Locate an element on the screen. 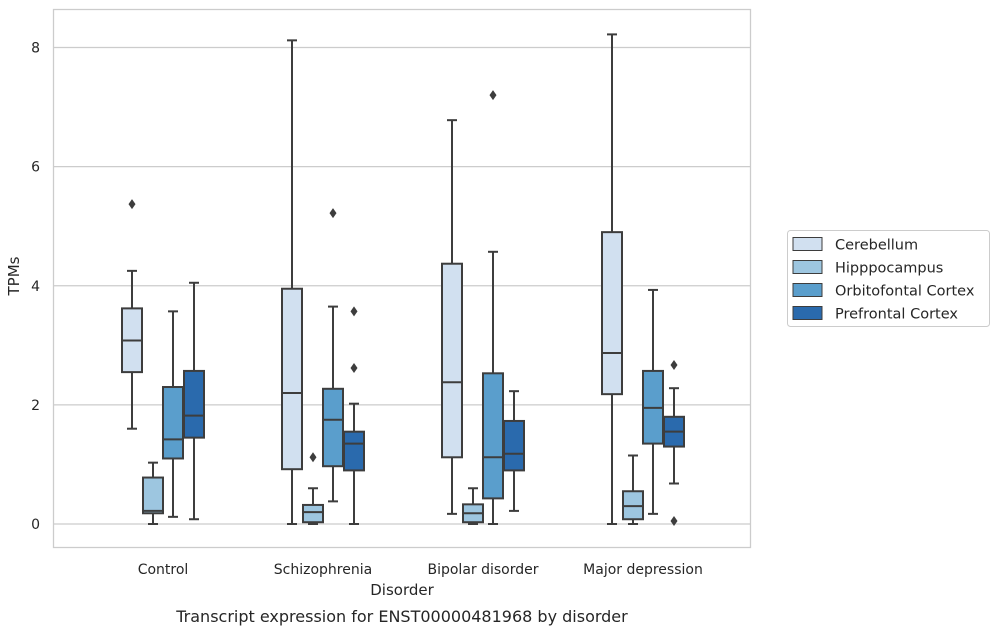  y-tick-label: 4 is located at coordinates (35, 287).